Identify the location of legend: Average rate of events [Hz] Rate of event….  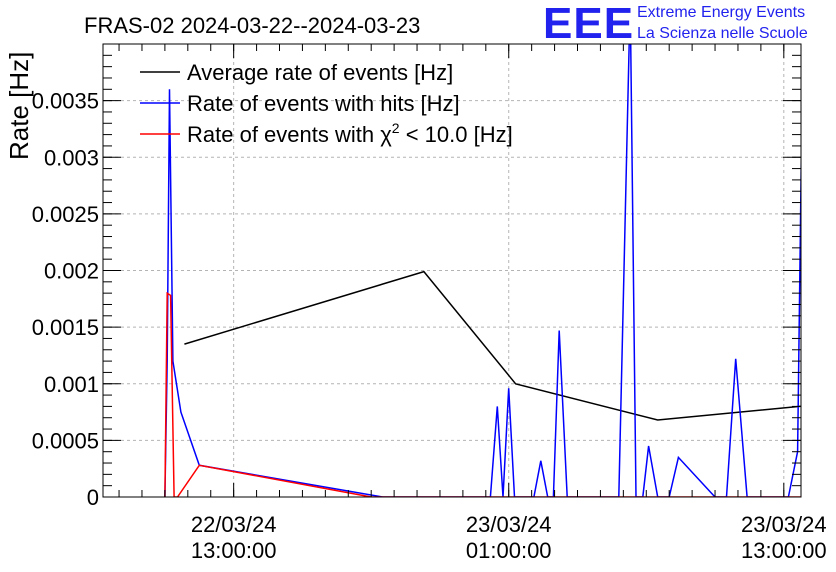
(326, 103).